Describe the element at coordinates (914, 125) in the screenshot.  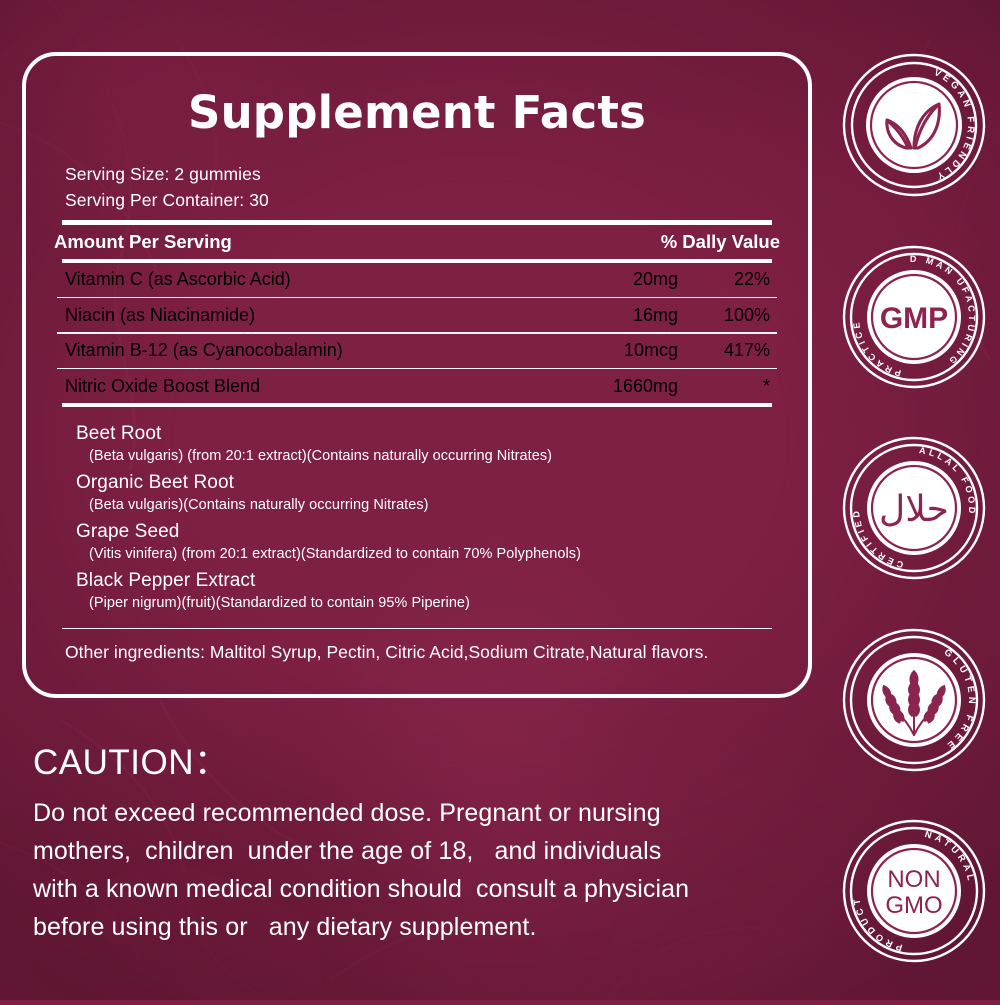
I see `badge-vegan-friendly: VEGAN FRIENDLY` at that location.